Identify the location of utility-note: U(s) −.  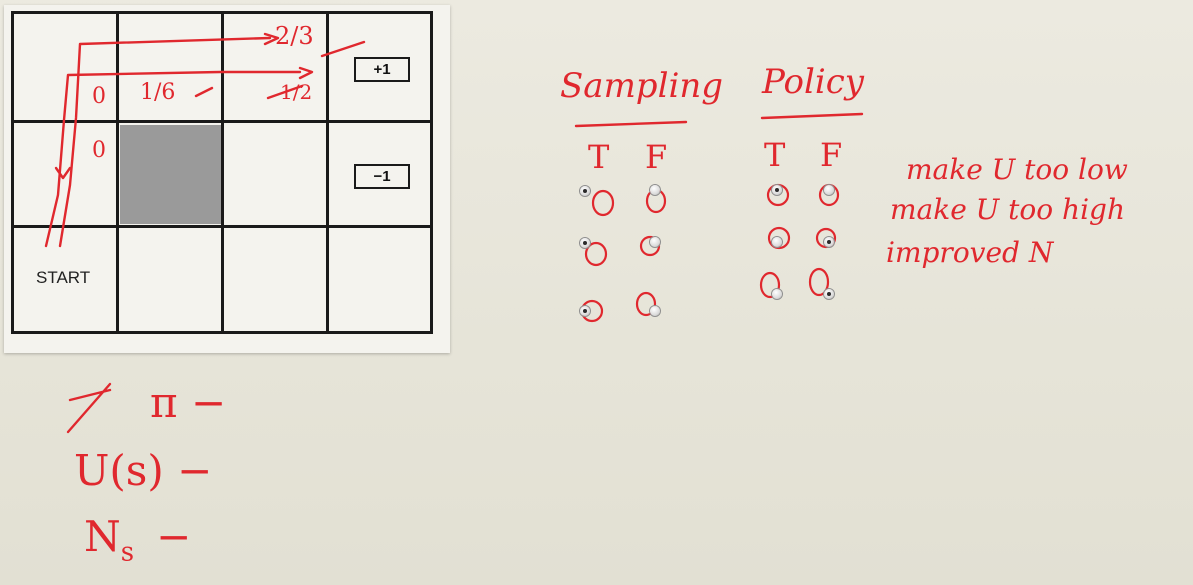
(143, 470).